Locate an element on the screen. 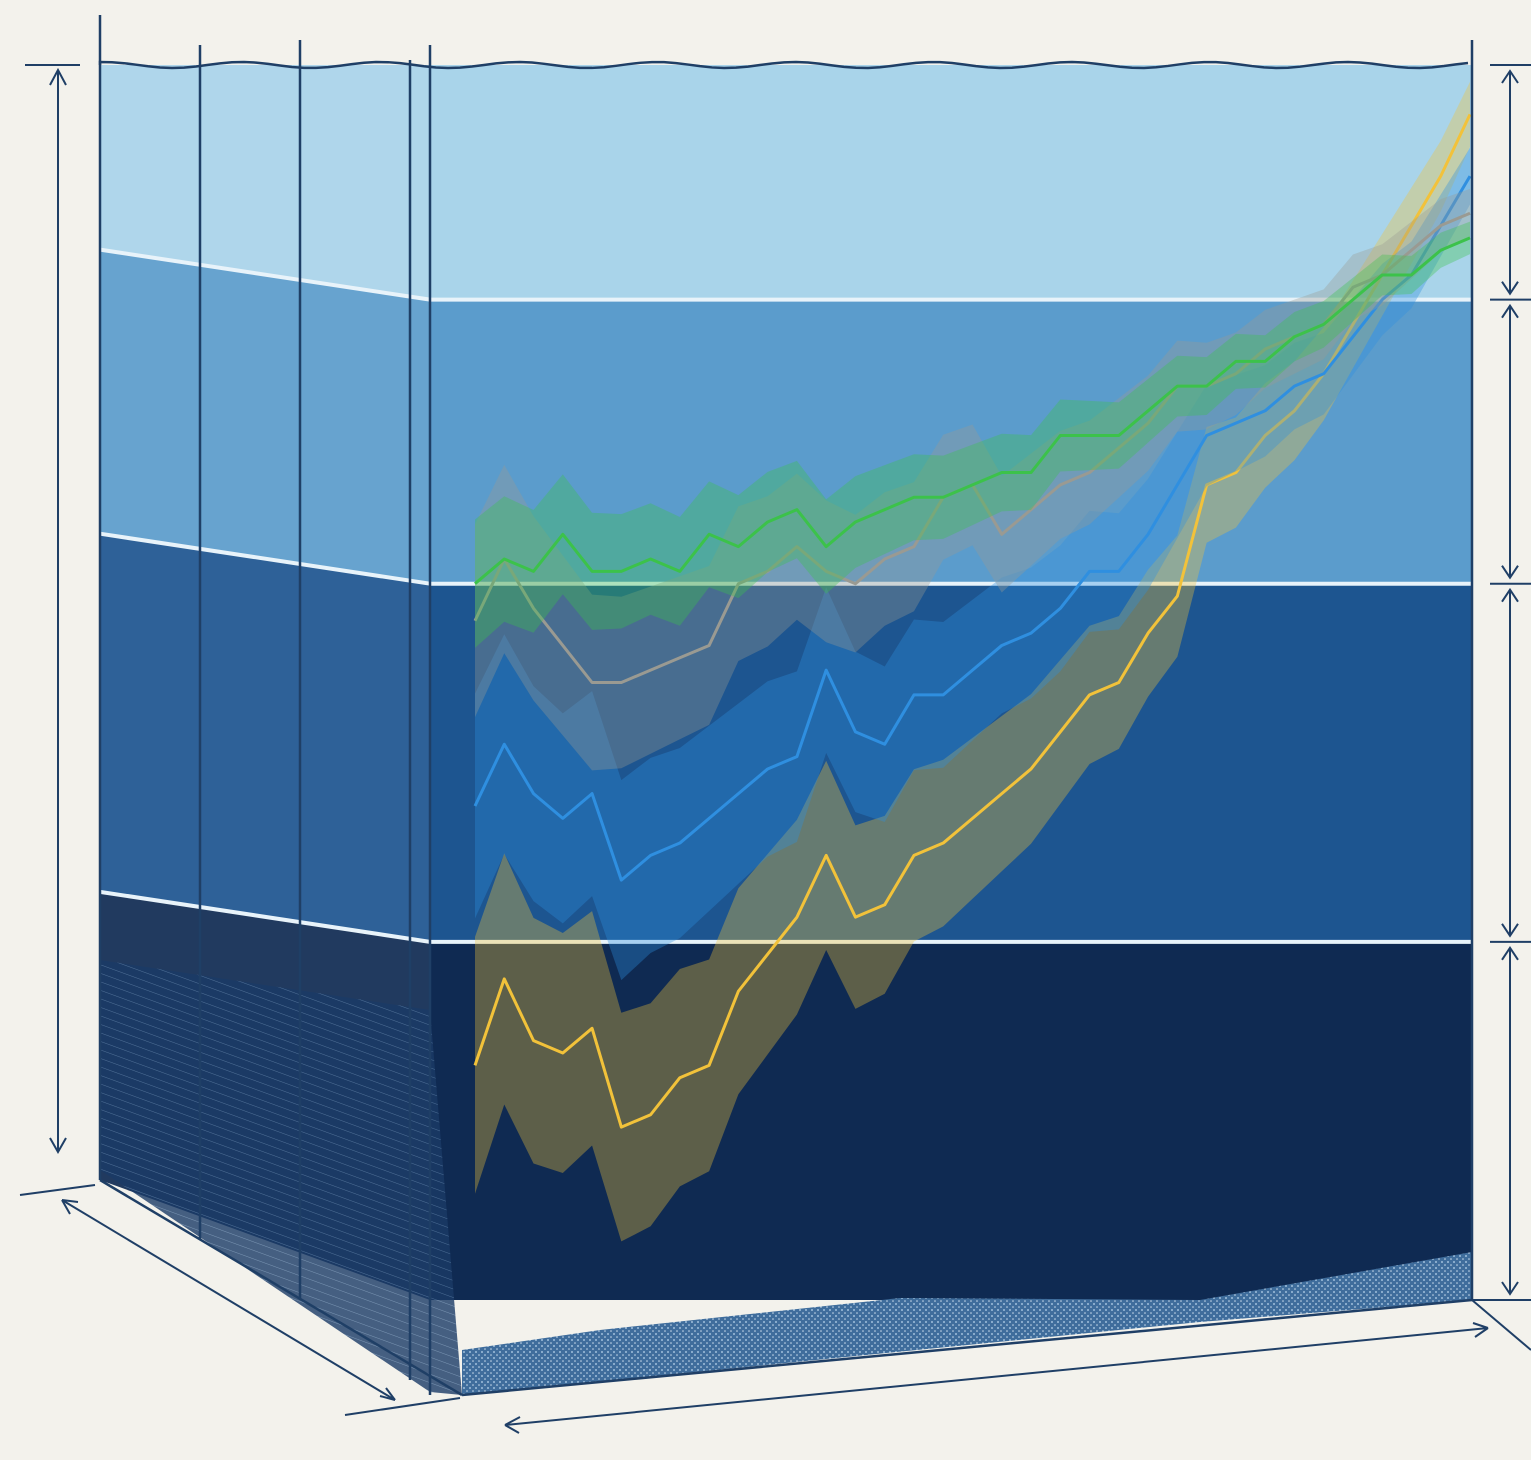 Image resolution: width=1531 pixels, height=1460 pixels. sediment is located at coordinates (967, 1323).